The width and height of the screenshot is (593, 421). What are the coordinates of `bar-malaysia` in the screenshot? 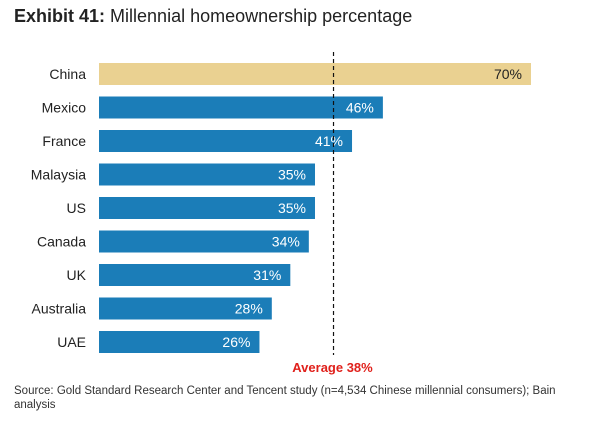 It's located at (207, 174).